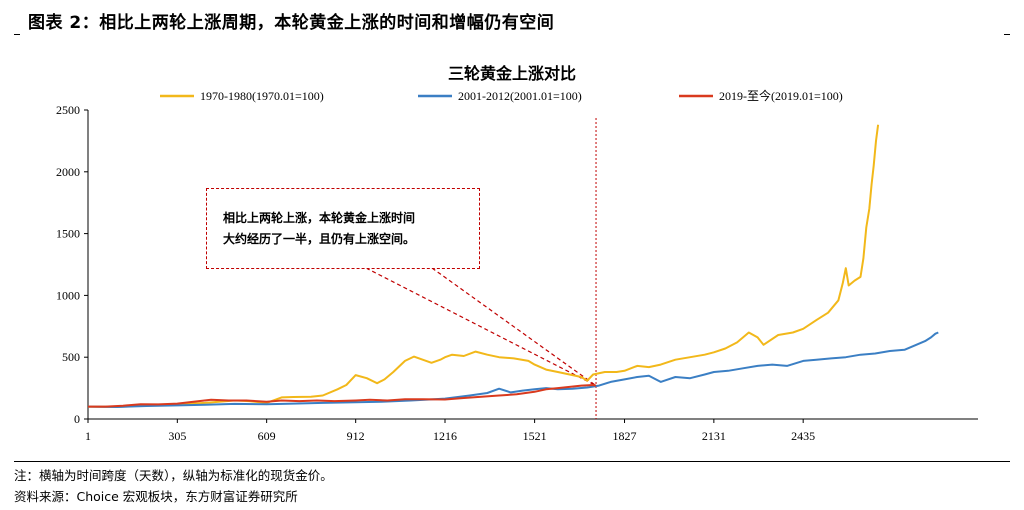  What do you see at coordinates (267, 436) in the screenshot?
I see `x-tick-label: 609` at bounding box center [267, 436].